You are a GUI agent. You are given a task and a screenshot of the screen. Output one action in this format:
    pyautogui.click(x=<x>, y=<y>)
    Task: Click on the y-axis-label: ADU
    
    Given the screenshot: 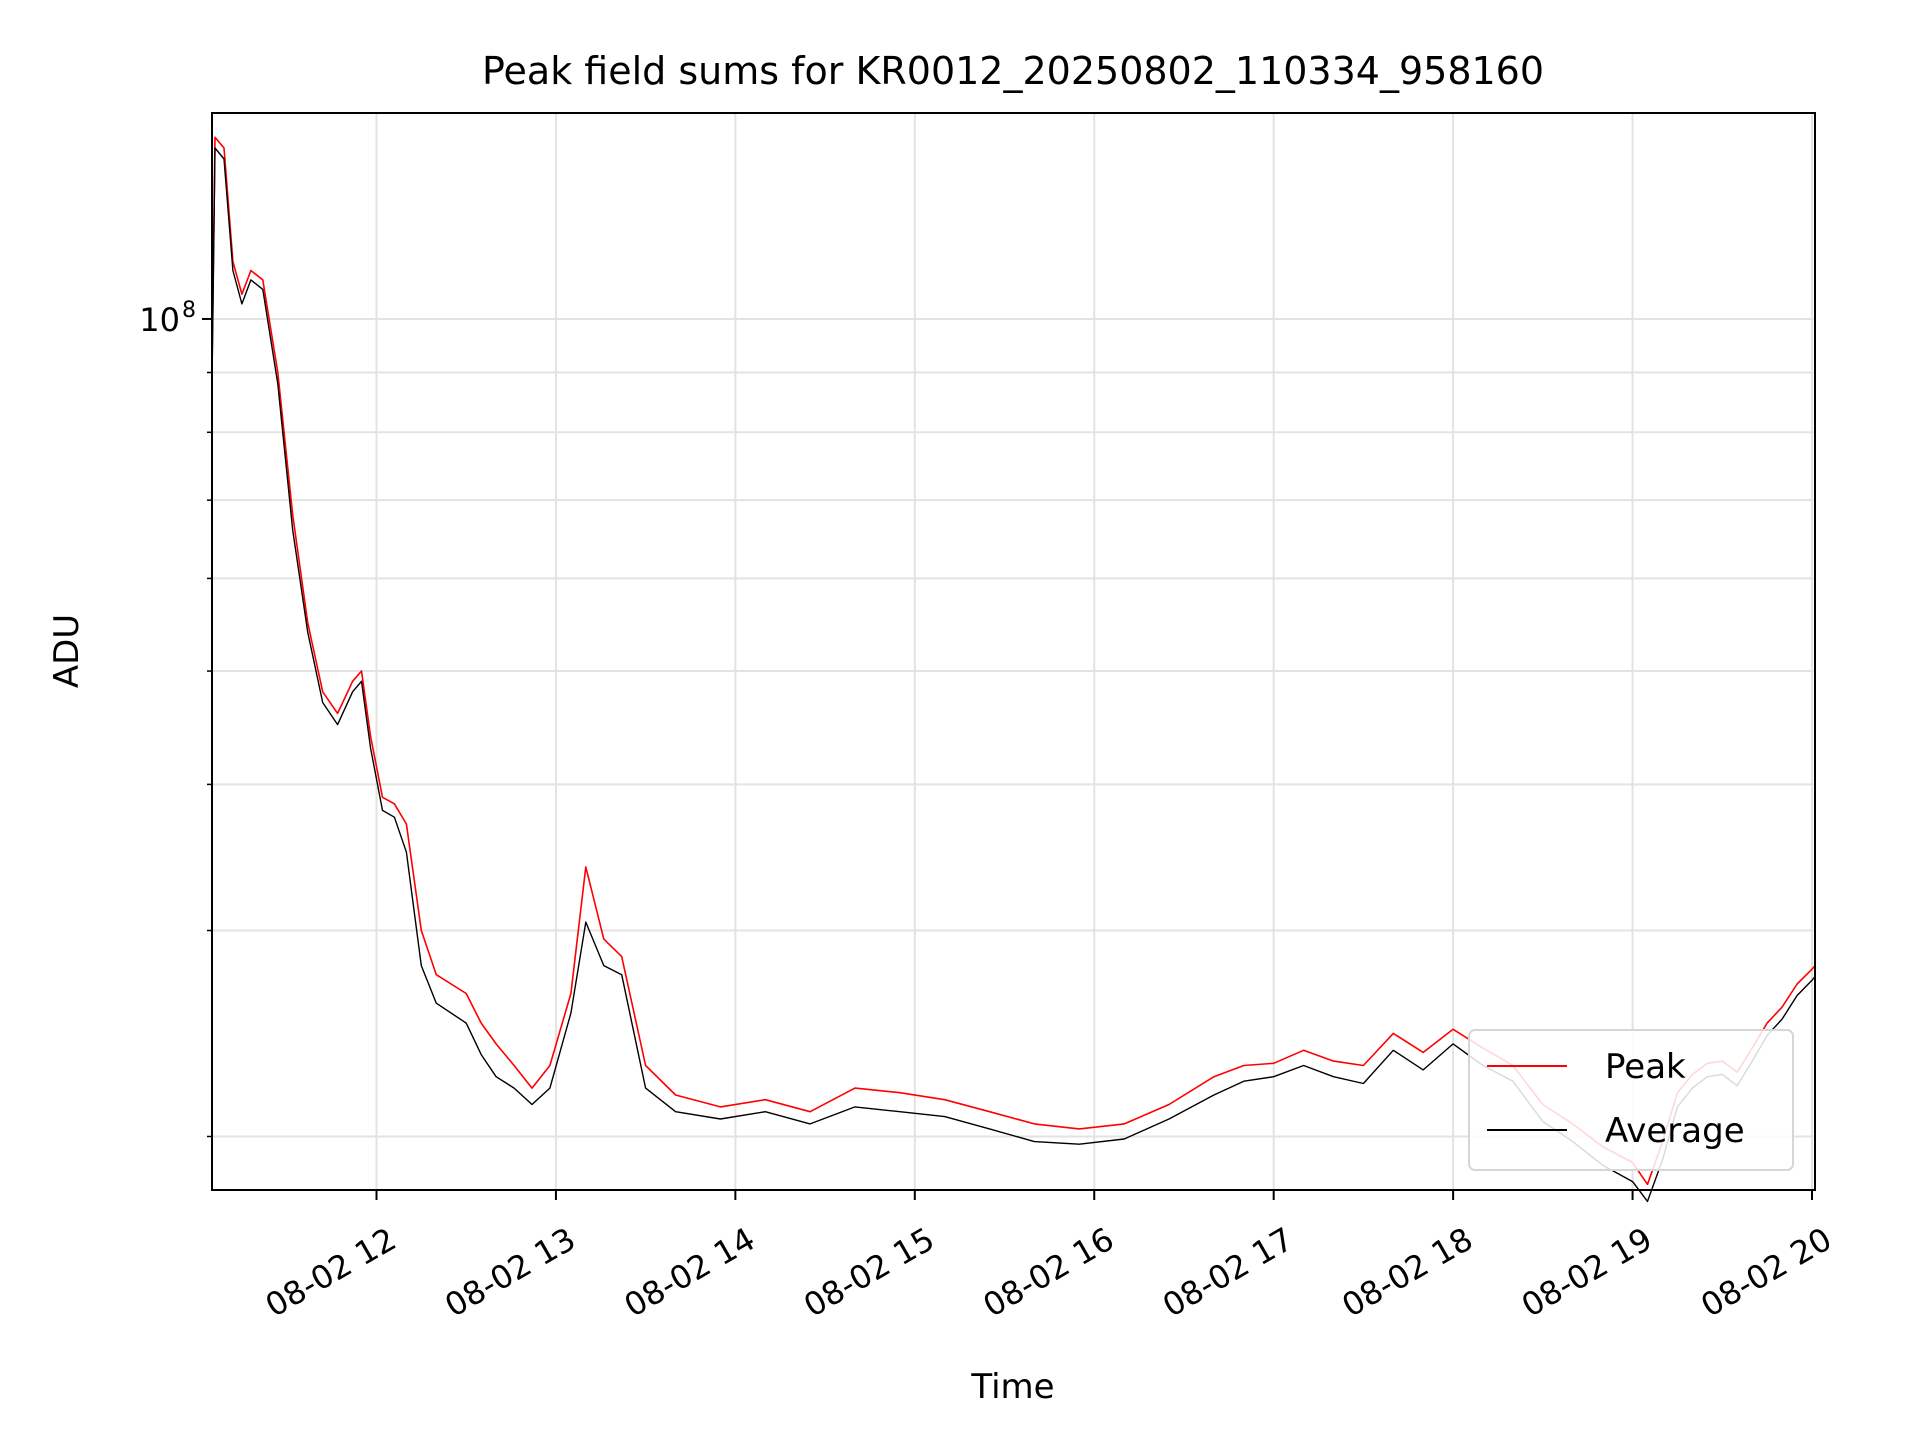 What is the action you would take?
    pyautogui.click(x=67, y=651)
    